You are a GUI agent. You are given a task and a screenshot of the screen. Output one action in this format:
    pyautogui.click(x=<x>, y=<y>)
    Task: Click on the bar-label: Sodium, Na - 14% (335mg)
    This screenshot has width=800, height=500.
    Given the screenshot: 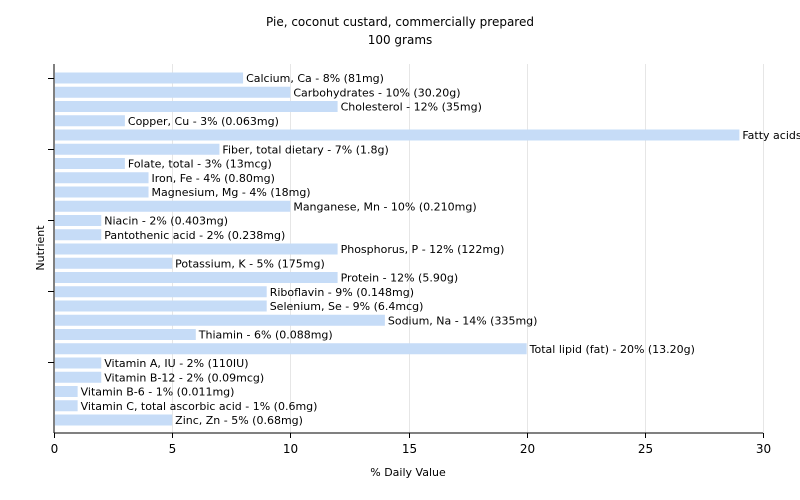 What is the action you would take?
    pyautogui.click(x=463, y=320)
    